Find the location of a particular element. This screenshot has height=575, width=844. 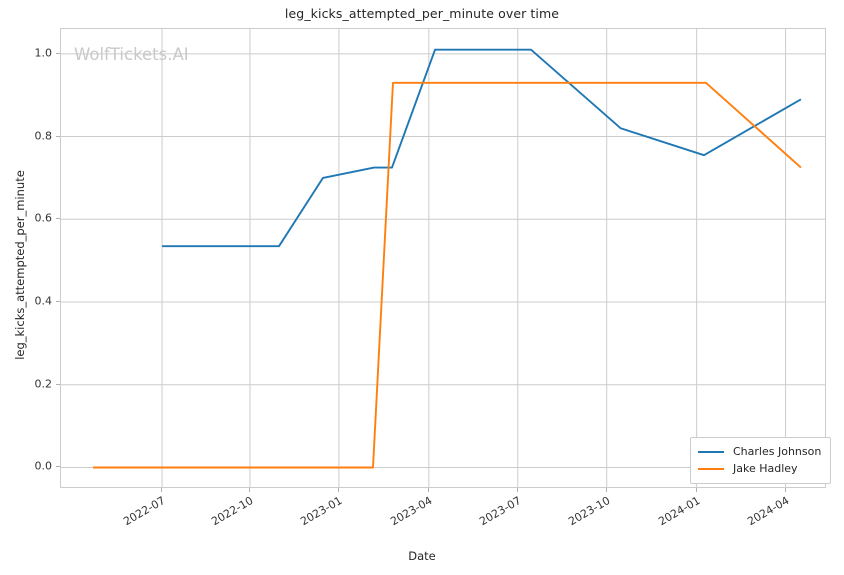

y-tick-mark-0.4 is located at coordinates (58, 302).